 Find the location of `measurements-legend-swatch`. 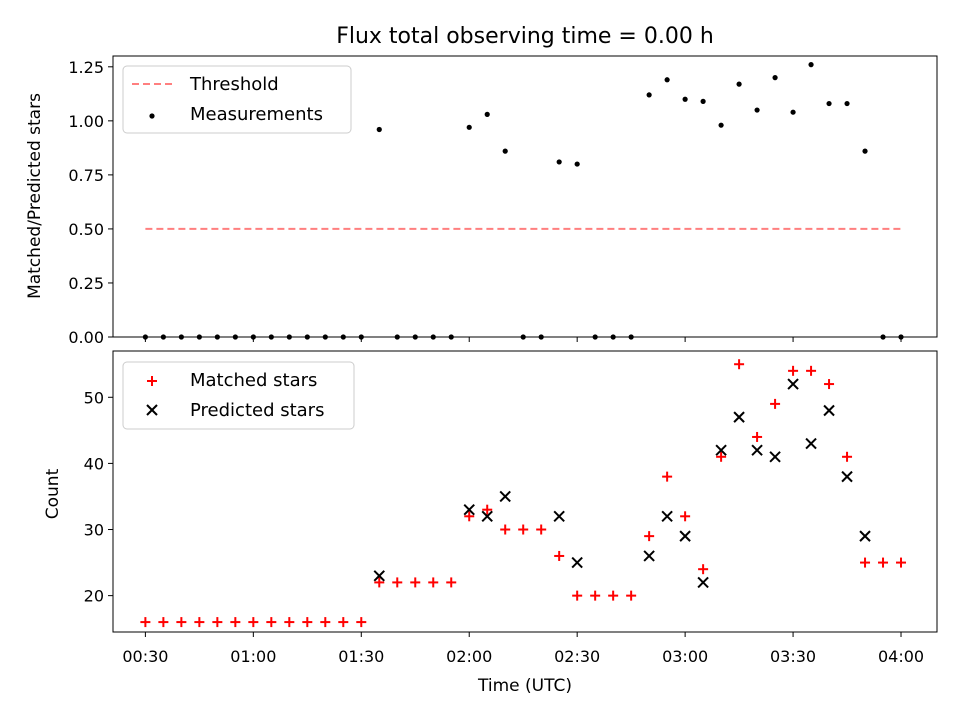

measurements-legend-swatch is located at coordinates (152, 116).